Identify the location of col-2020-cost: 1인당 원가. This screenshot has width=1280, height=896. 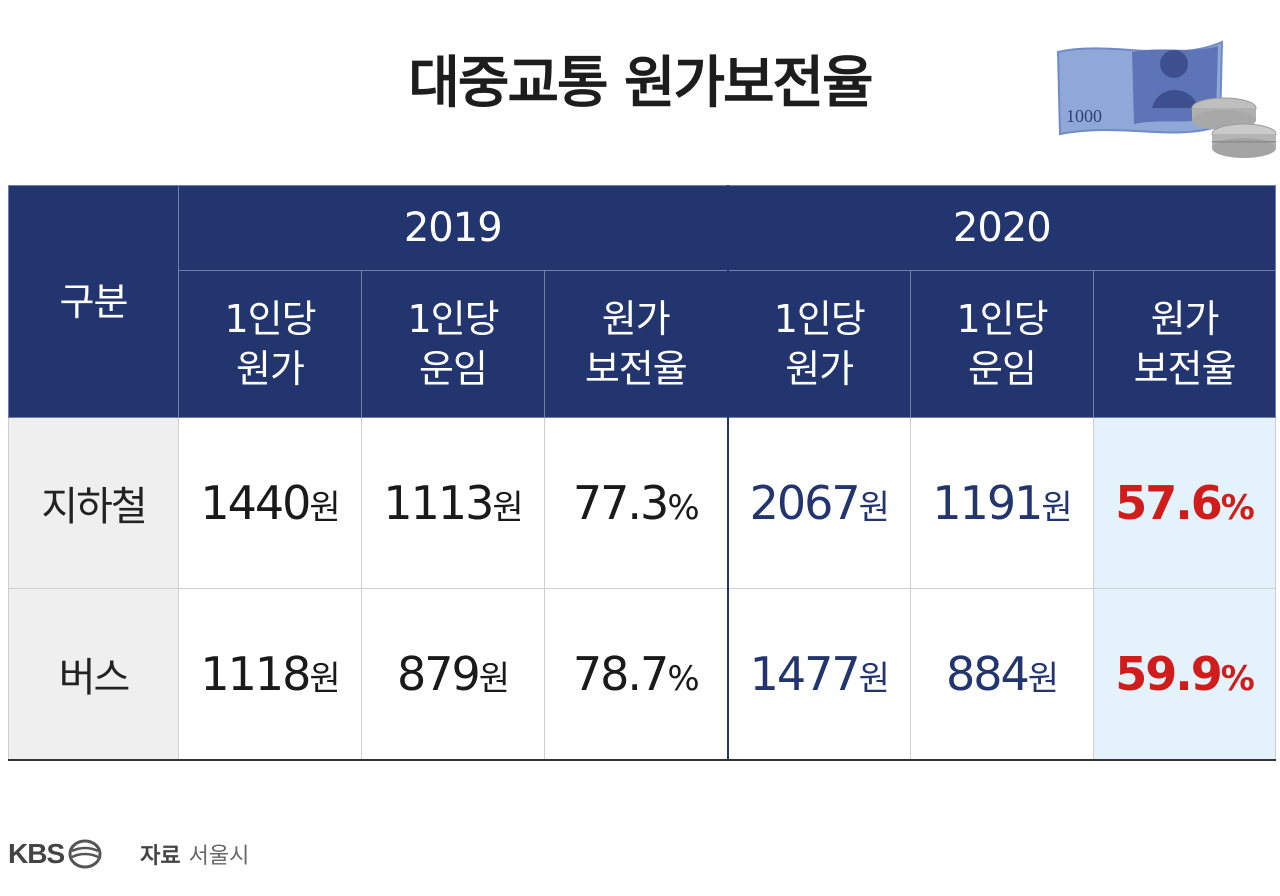
(819, 344).